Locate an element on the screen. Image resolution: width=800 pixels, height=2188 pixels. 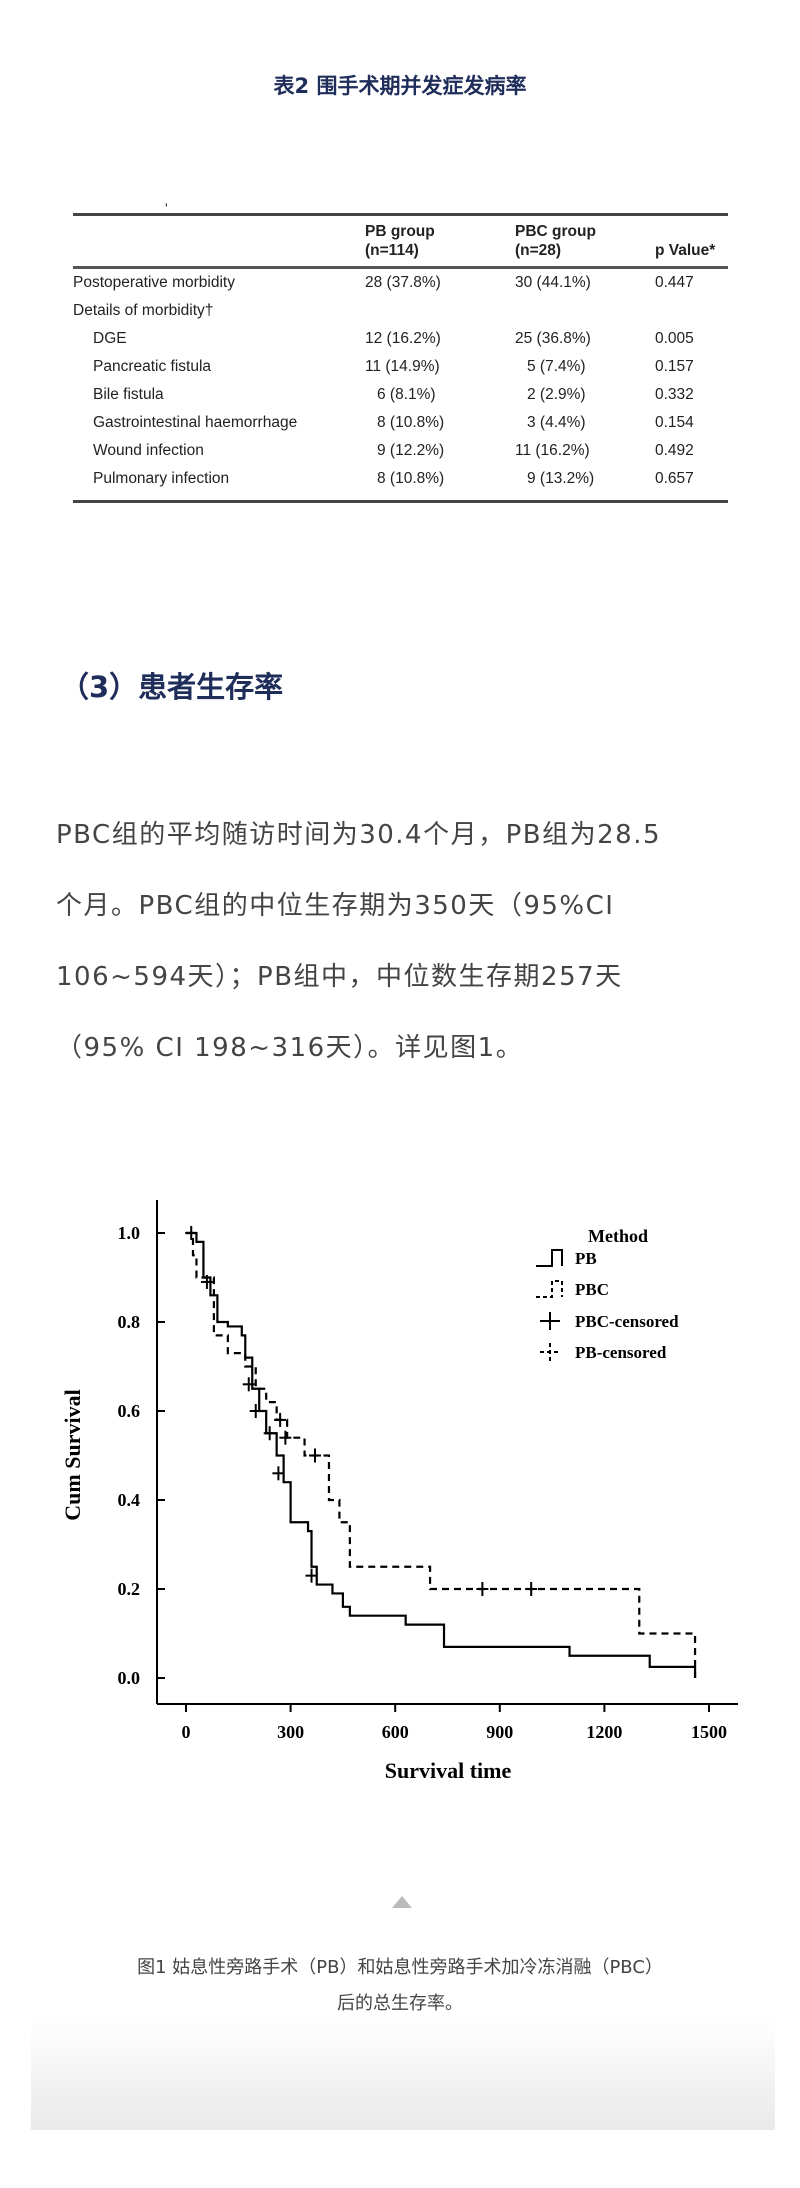
legend-entry: PB-censored is located at coordinates (621, 1352).